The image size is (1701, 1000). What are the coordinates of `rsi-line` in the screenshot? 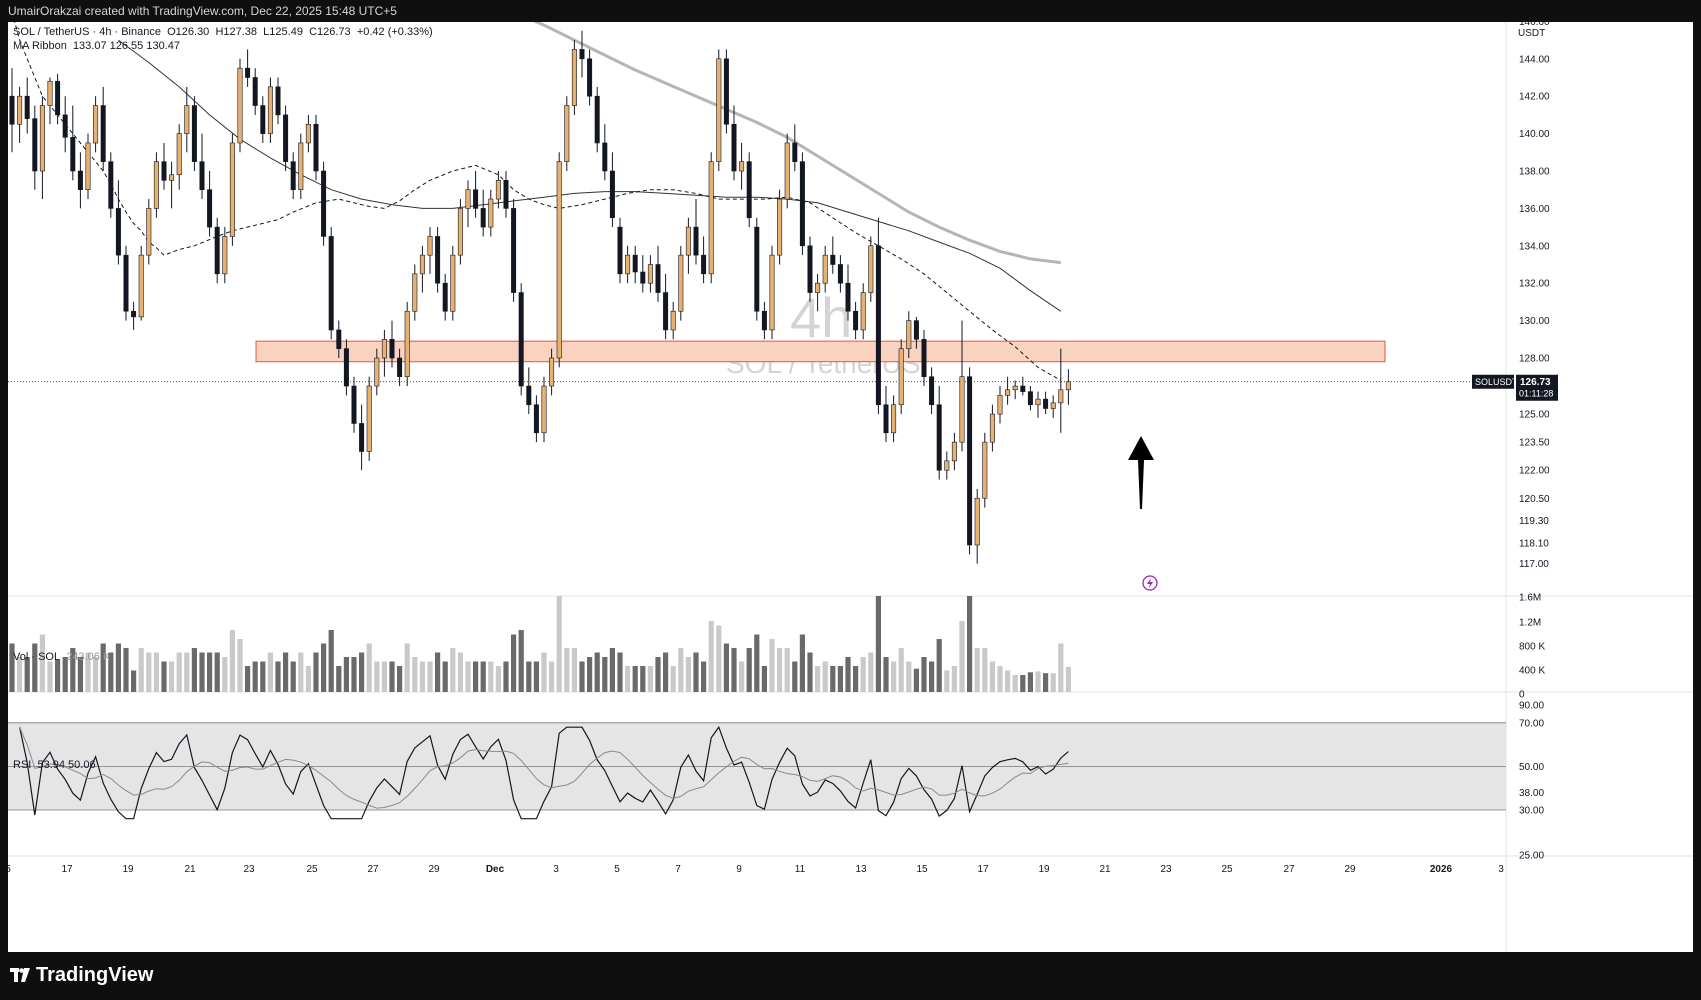 It's located at (544, 772).